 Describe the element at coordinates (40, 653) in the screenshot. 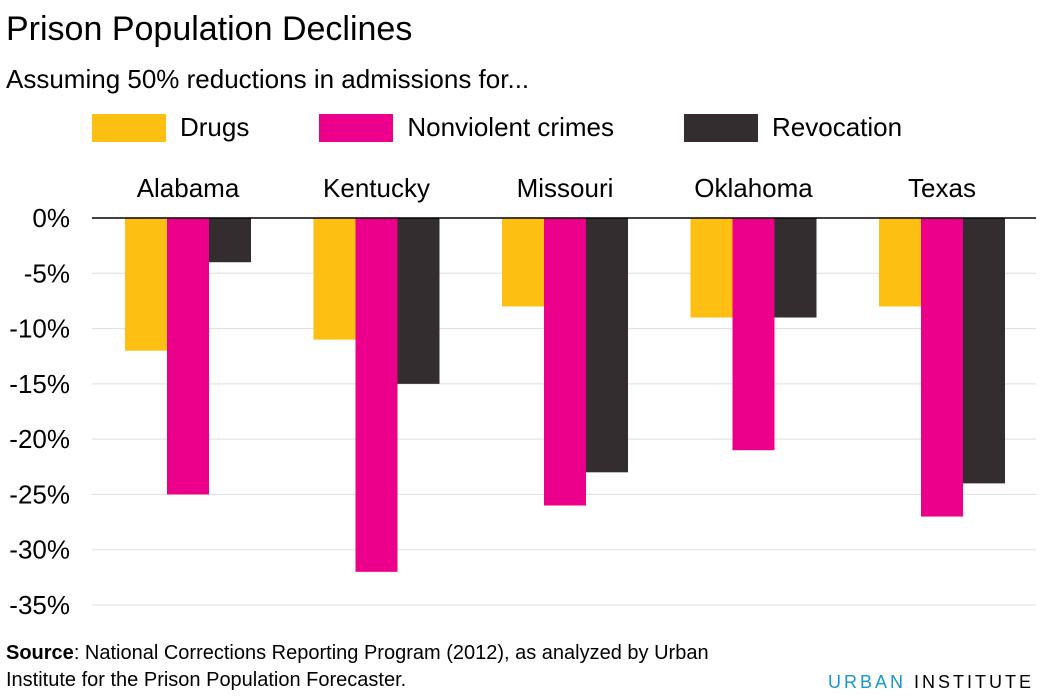

I see `source-label: Source` at that location.